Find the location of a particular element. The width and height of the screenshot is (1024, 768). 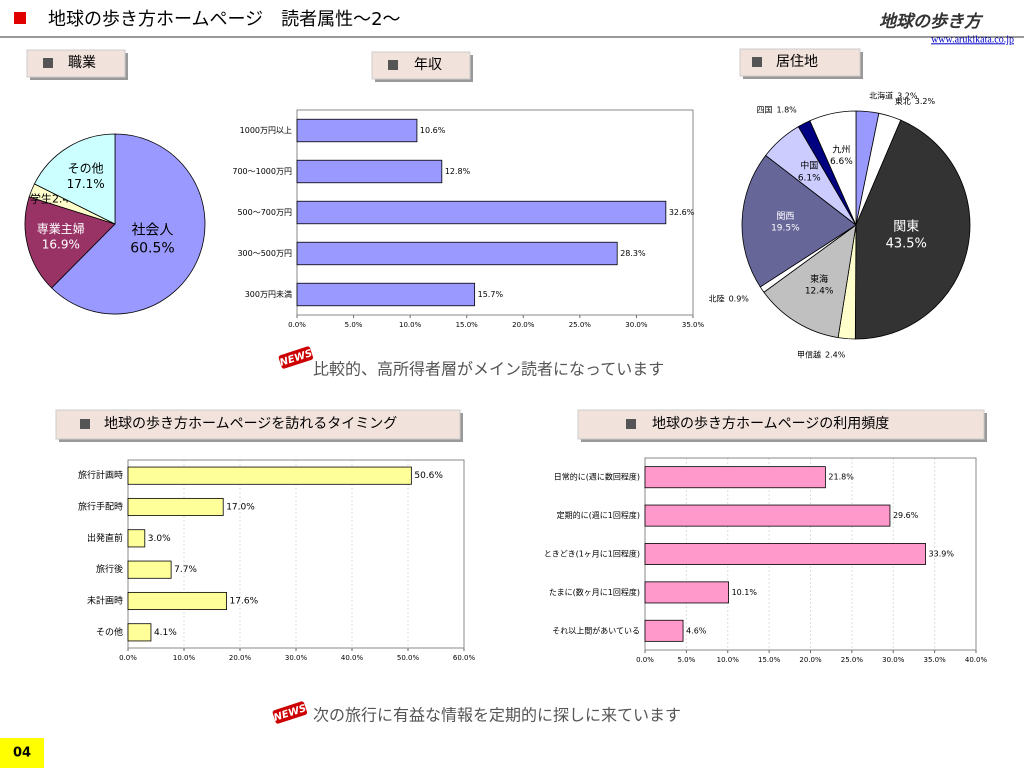

slice-label: 東北 is located at coordinates (903, 100).